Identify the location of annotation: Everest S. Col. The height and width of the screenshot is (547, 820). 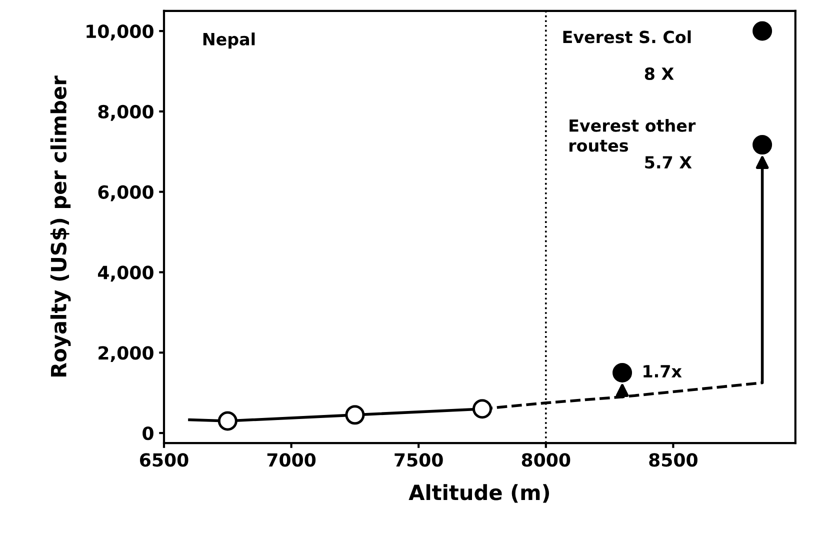
(627, 37).